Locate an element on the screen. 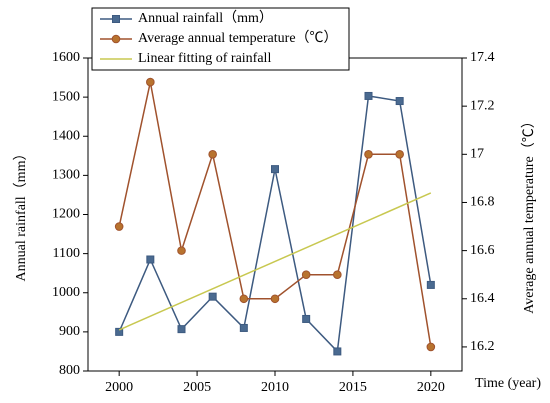  y-tick-label: 1000 is located at coordinates (66, 292).